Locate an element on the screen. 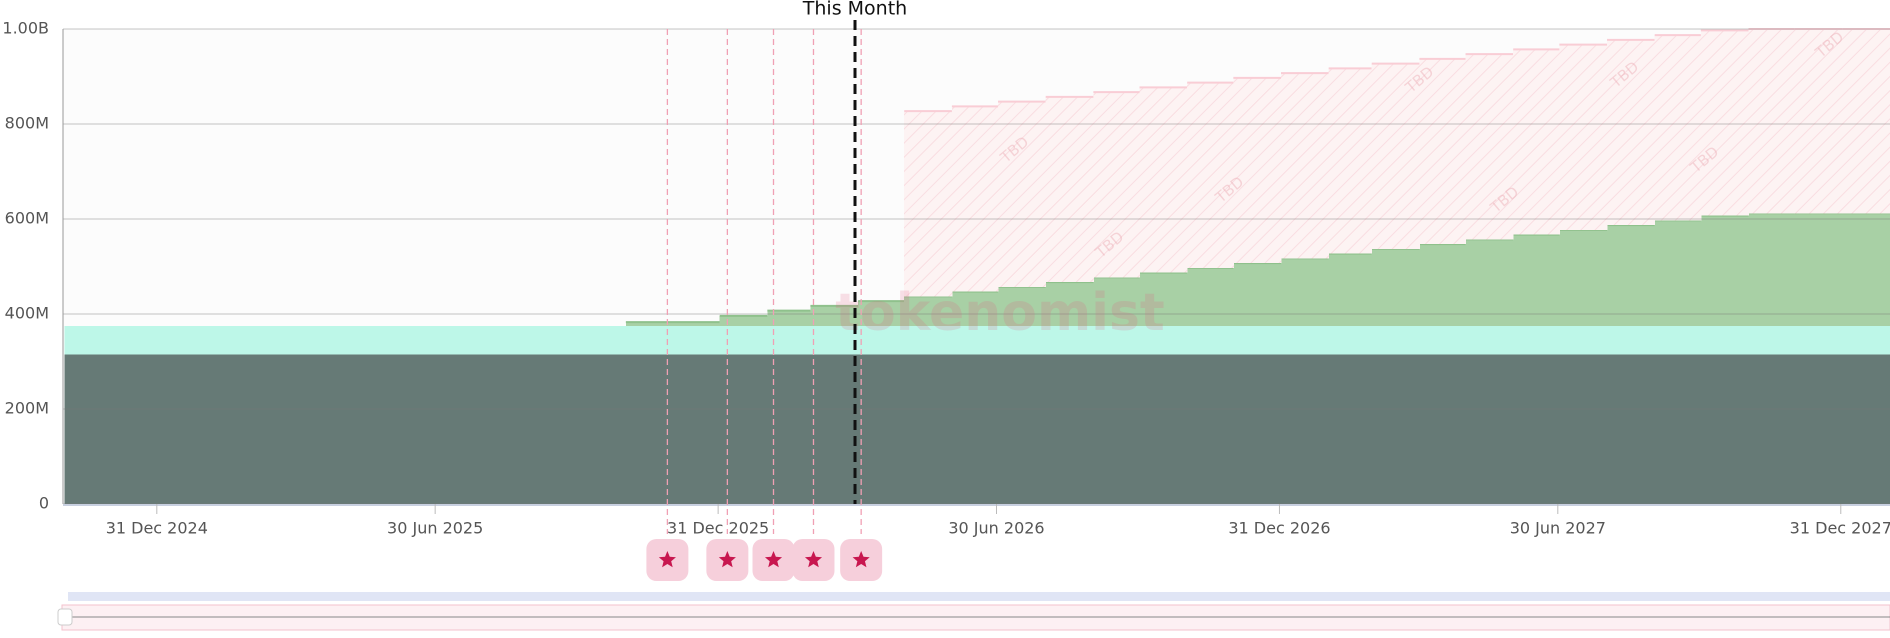  x-tick-label: 31 Dec 2024 is located at coordinates (157, 528).